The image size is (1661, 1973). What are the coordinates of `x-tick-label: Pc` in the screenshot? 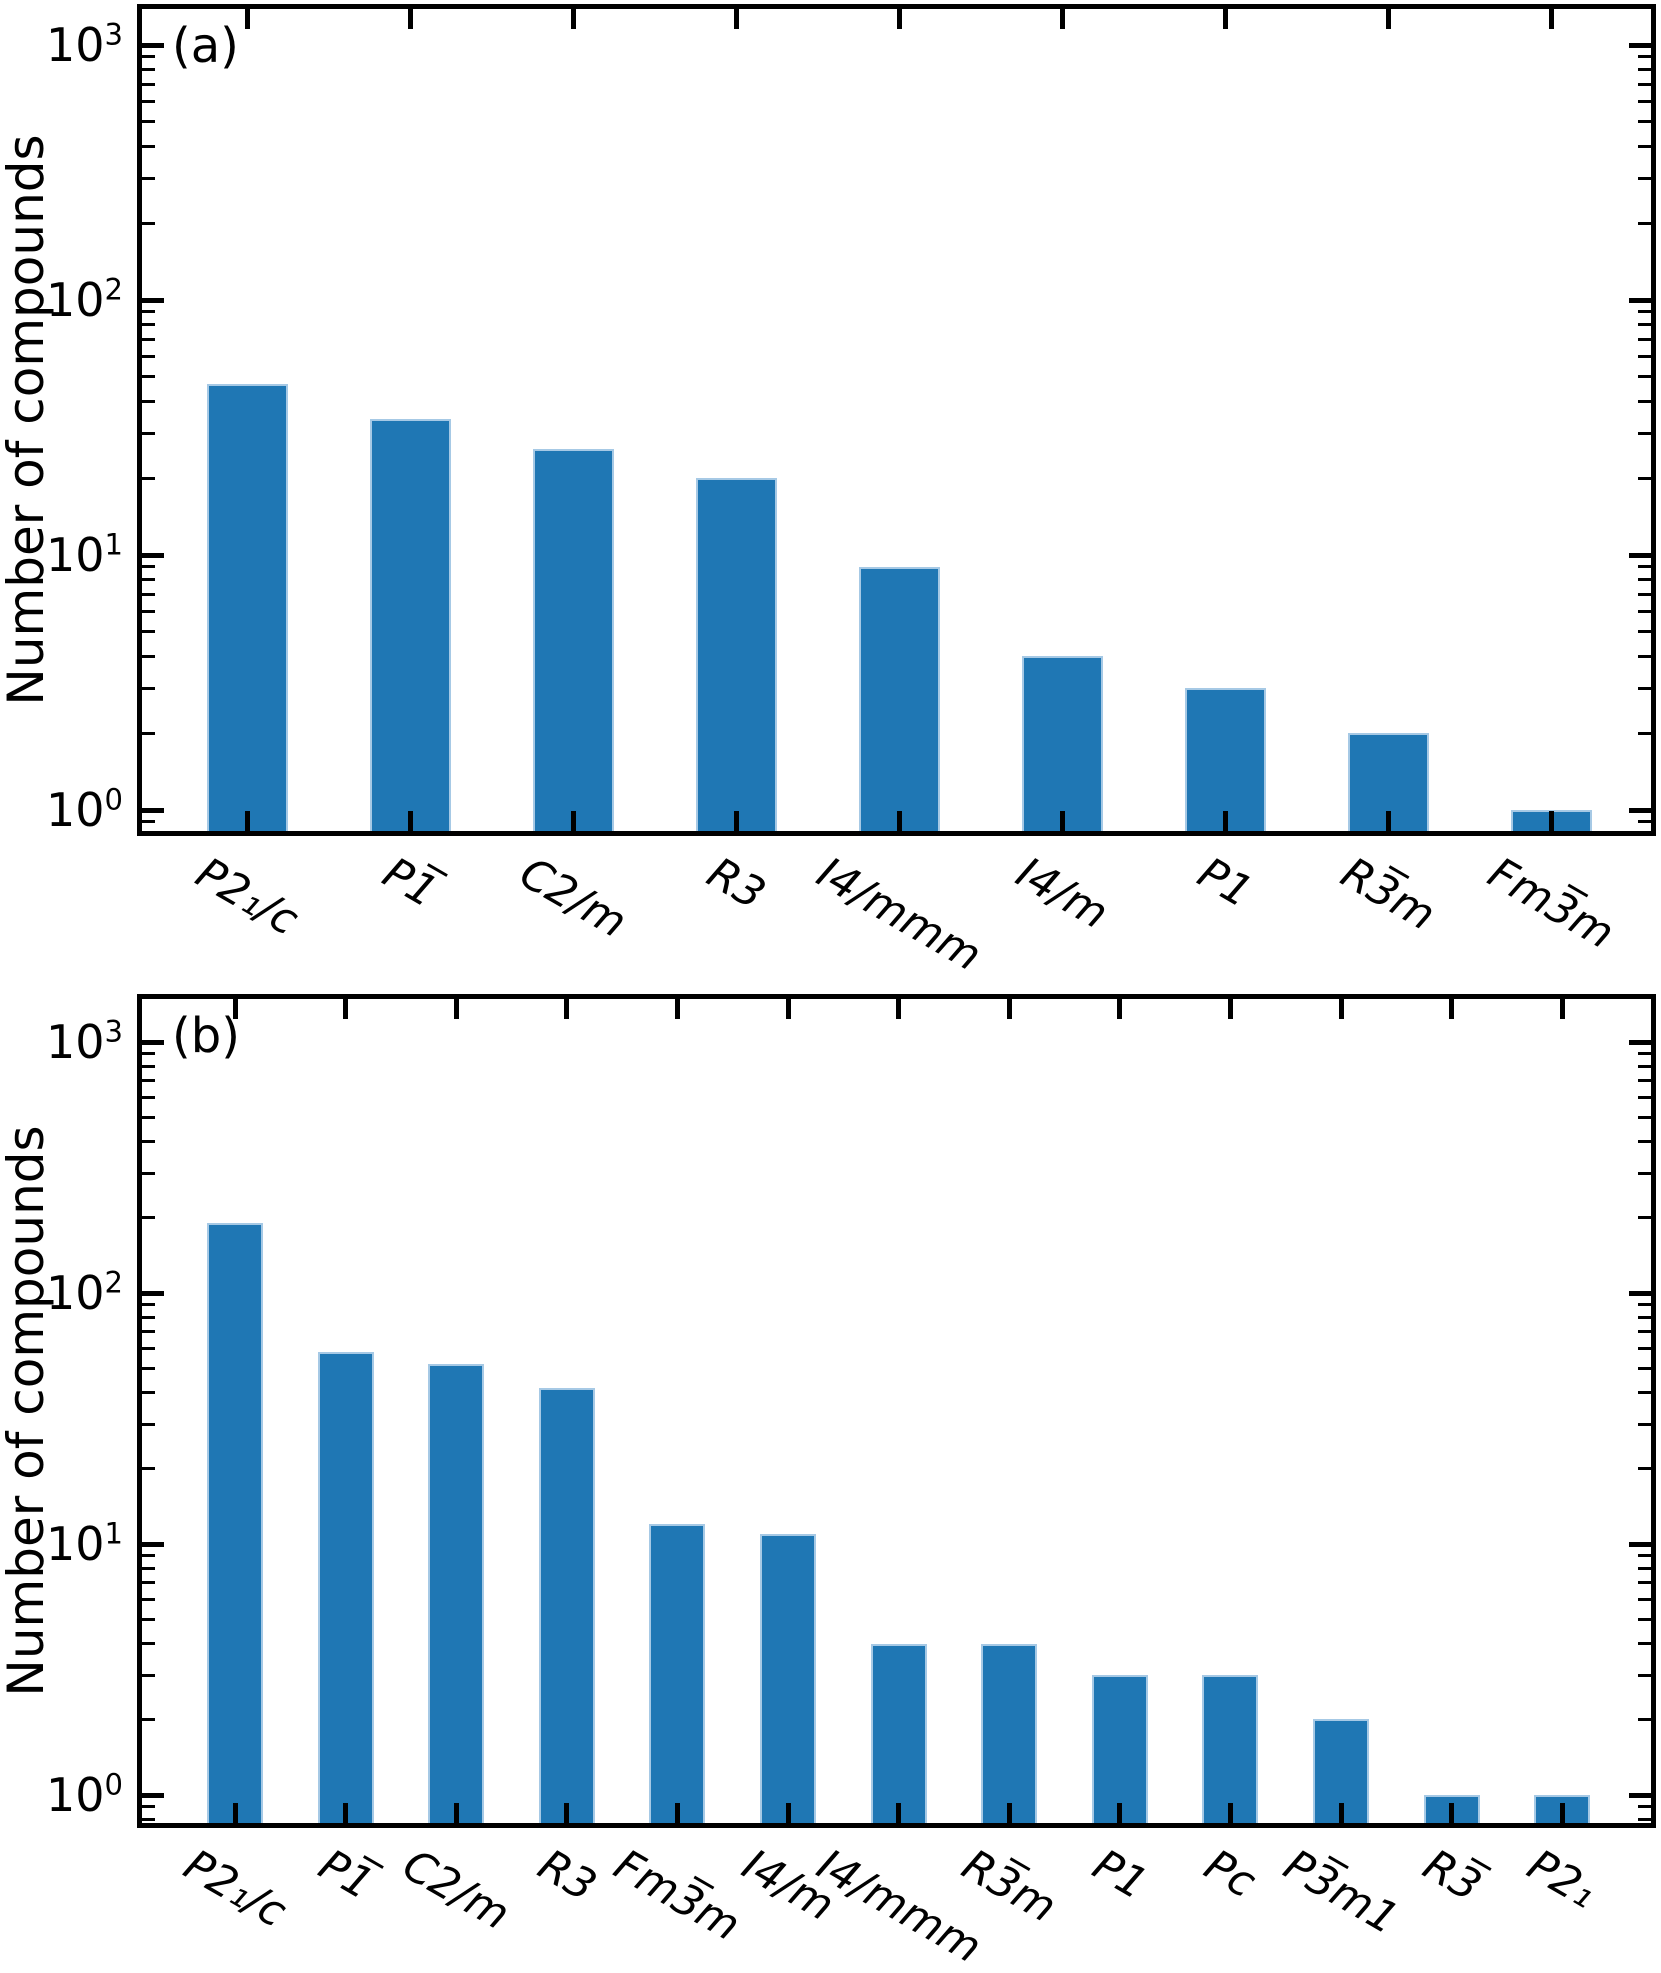 It's located at (1230, 1874).